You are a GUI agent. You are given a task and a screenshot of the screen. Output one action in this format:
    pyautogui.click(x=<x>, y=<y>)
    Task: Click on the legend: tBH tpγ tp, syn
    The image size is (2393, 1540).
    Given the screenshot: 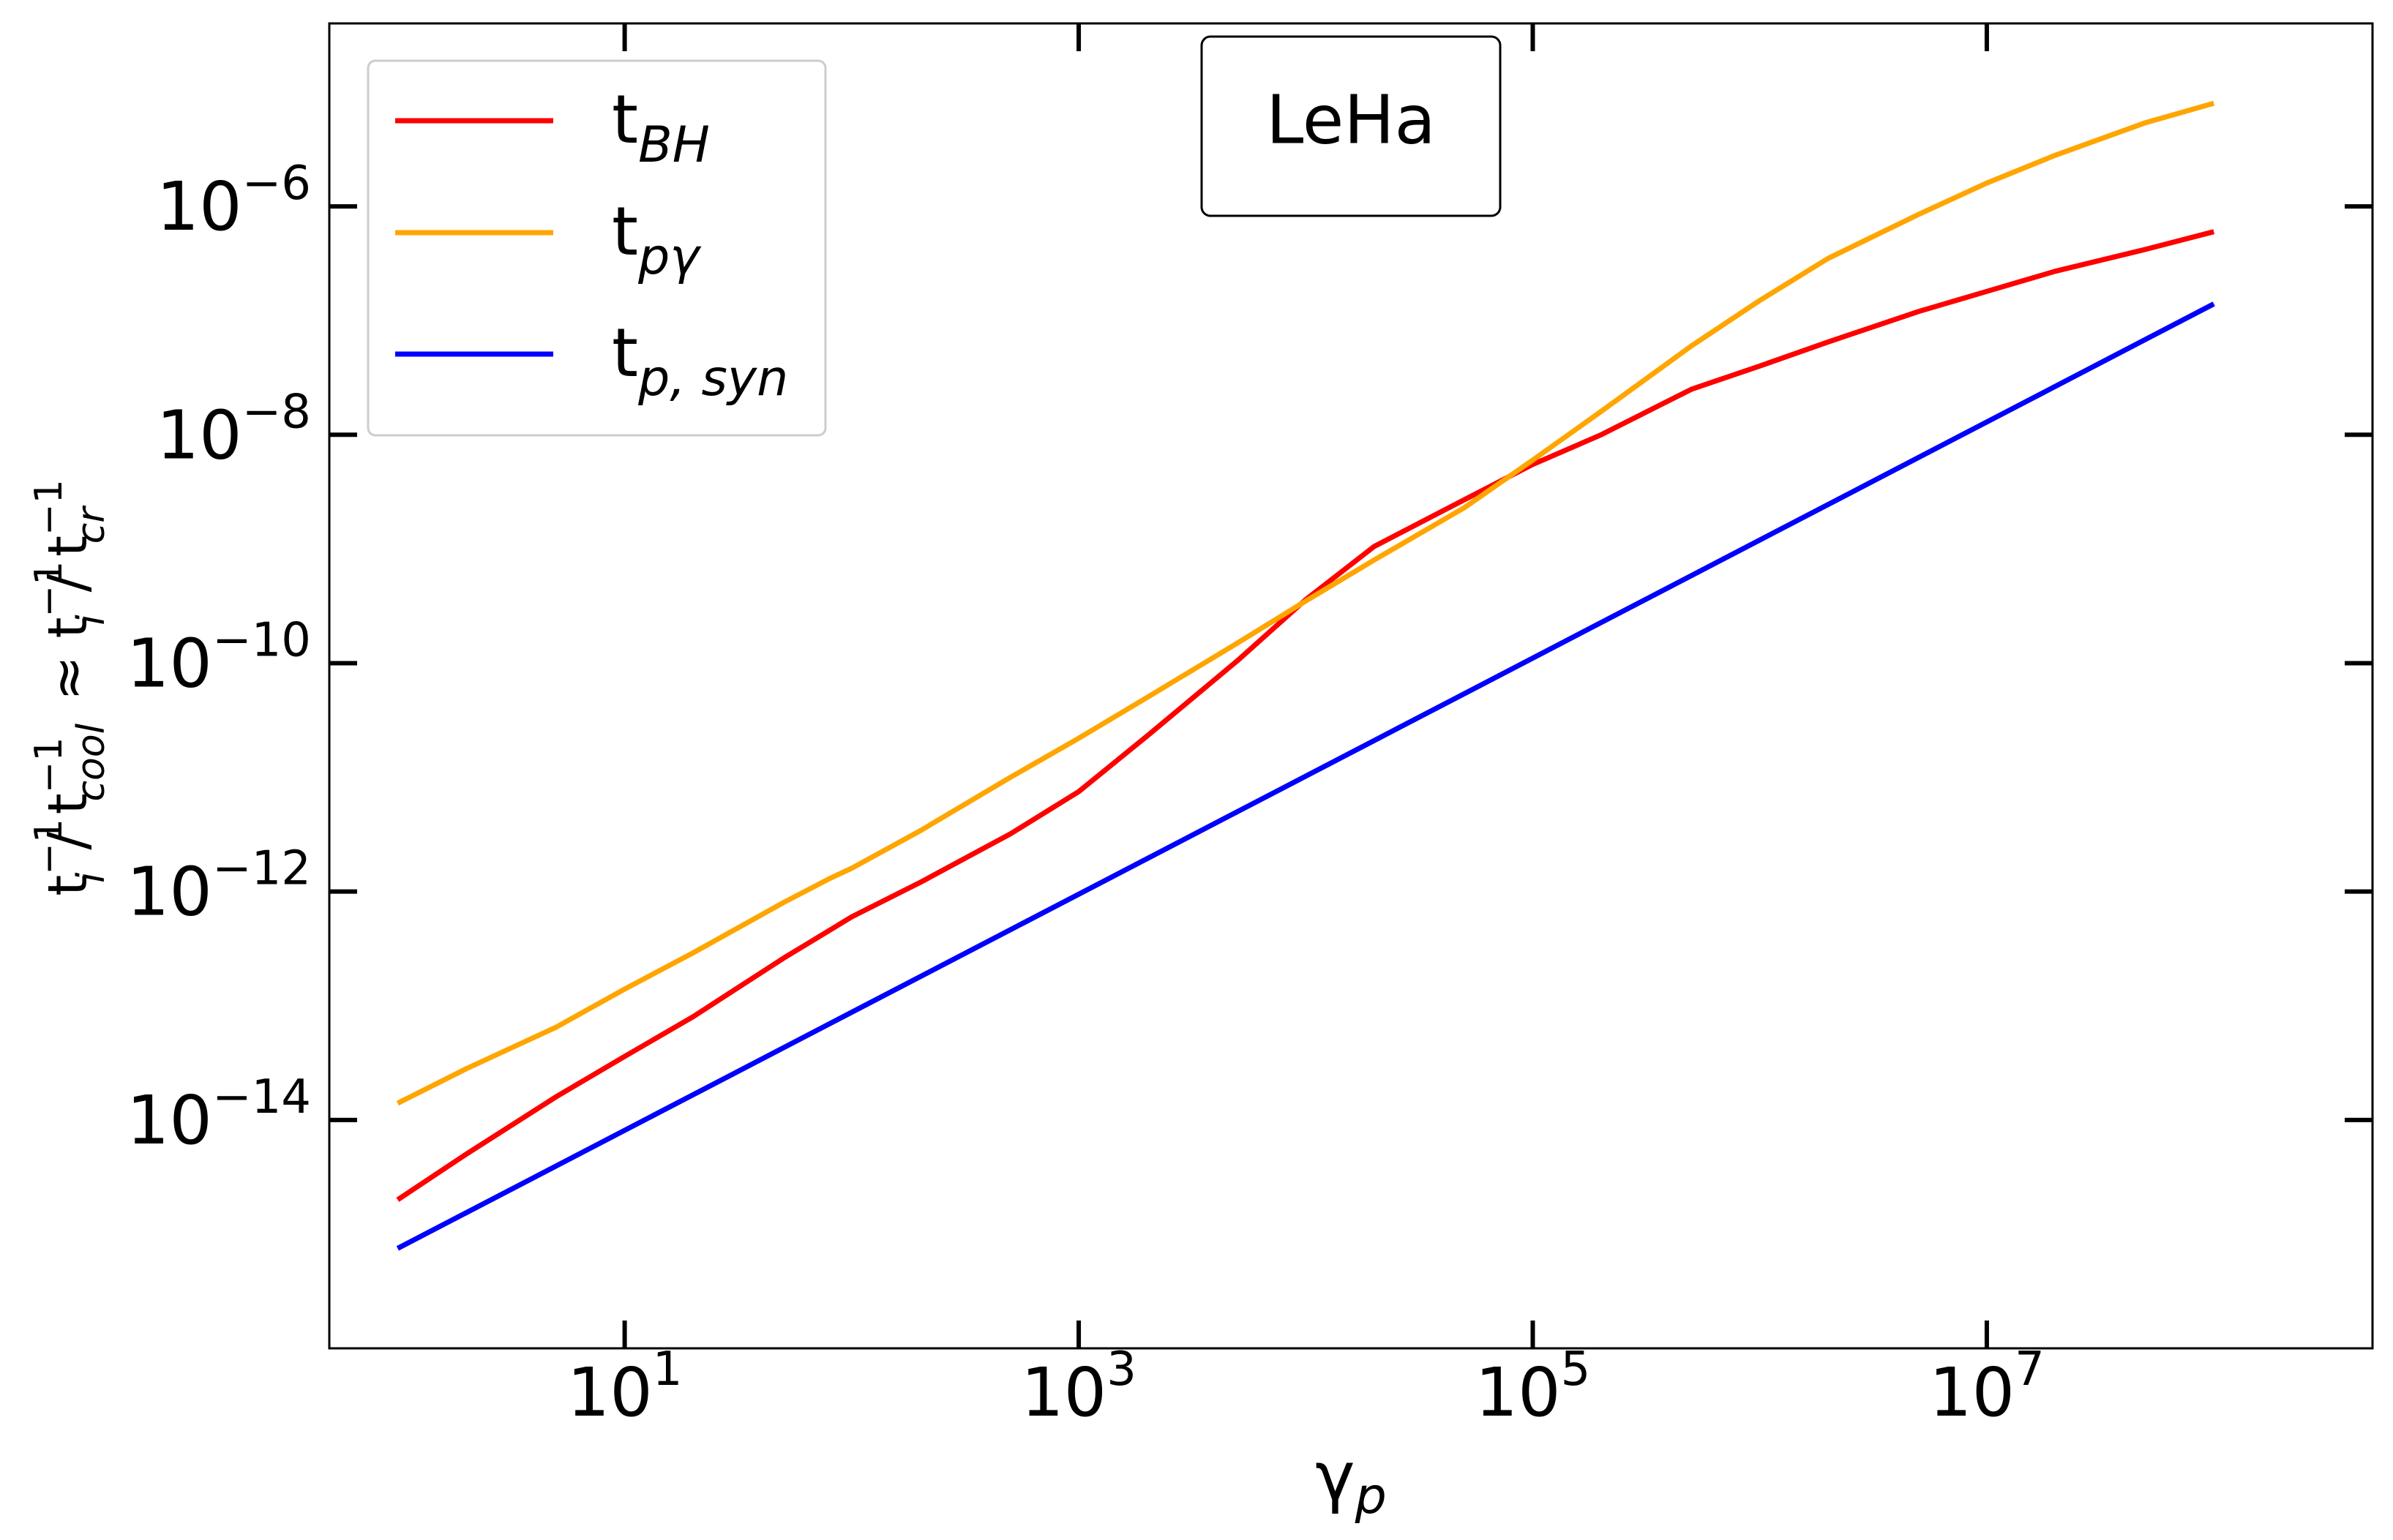 What is the action you would take?
    pyautogui.click(x=597, y=248)
    